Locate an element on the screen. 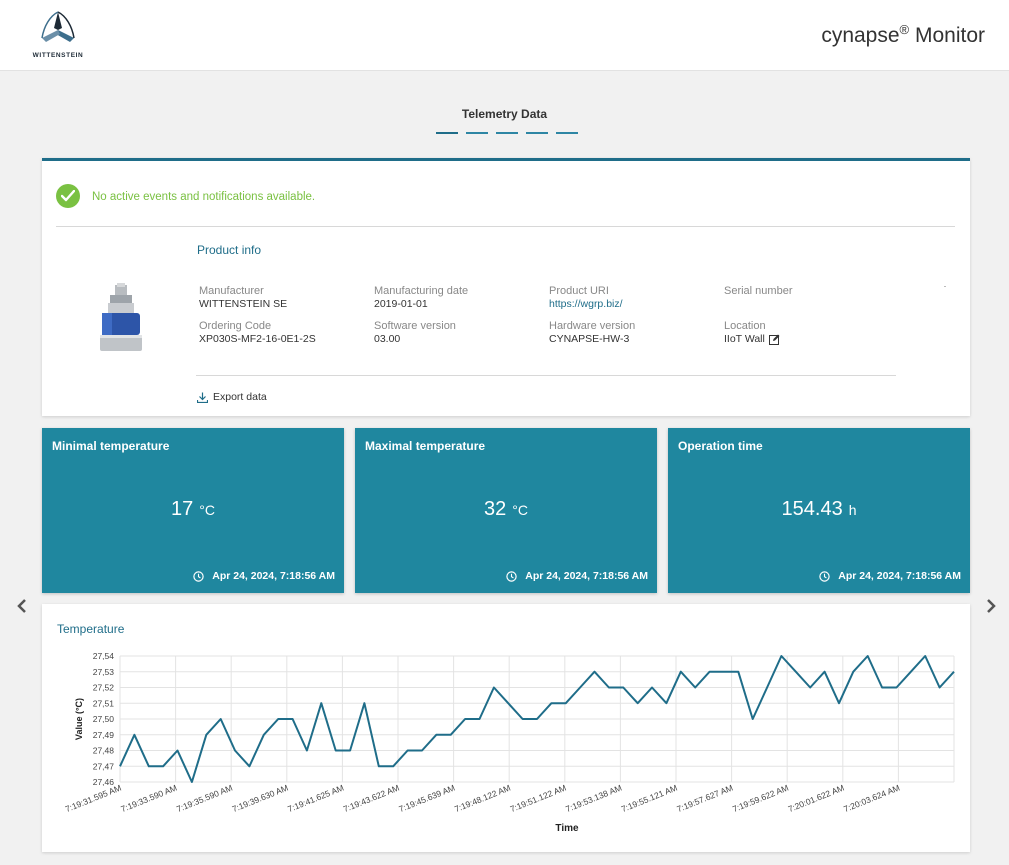  field-serial-number: Serial number is located at coordinates (758, 291).